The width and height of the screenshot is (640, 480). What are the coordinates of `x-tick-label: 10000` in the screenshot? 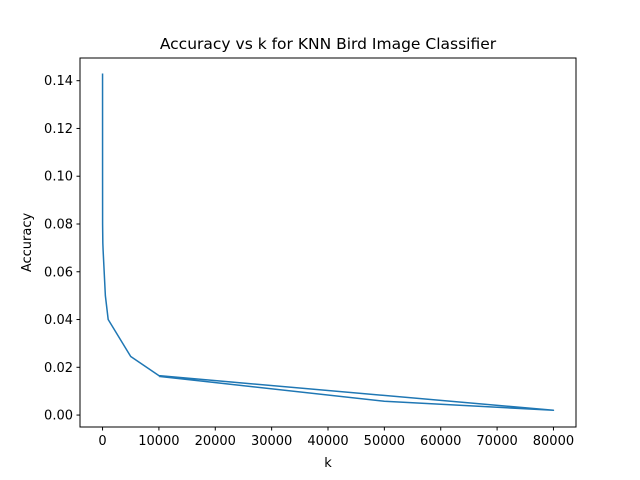 It's located at (158, 441).